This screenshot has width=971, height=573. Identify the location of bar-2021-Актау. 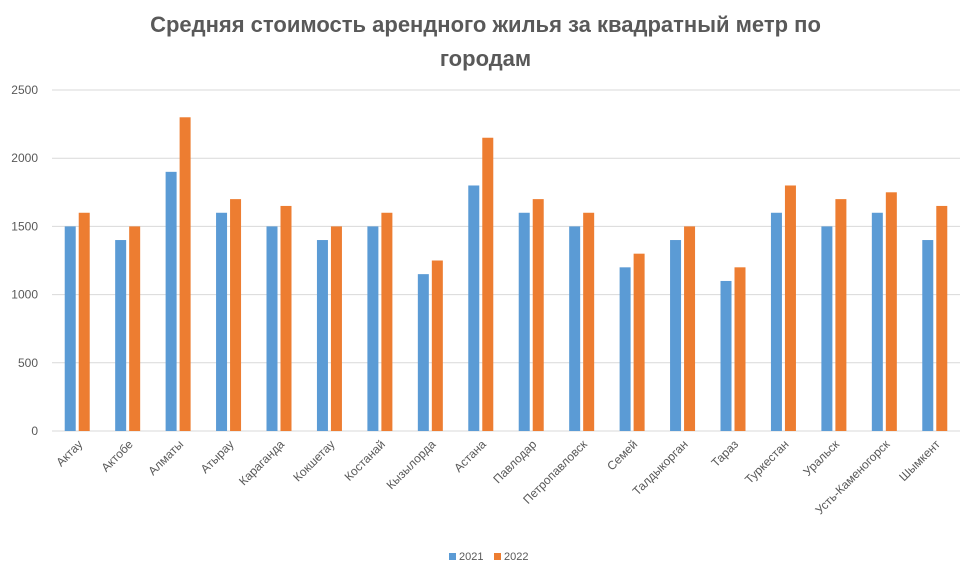
(70, 328).